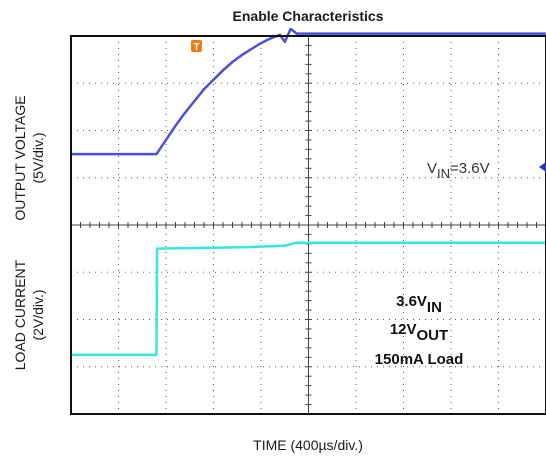  What do you see at coordinates (308, 16) in the screenshot?
I see `chart-title: Enable Characteristics` at bounding box center [308, 16].